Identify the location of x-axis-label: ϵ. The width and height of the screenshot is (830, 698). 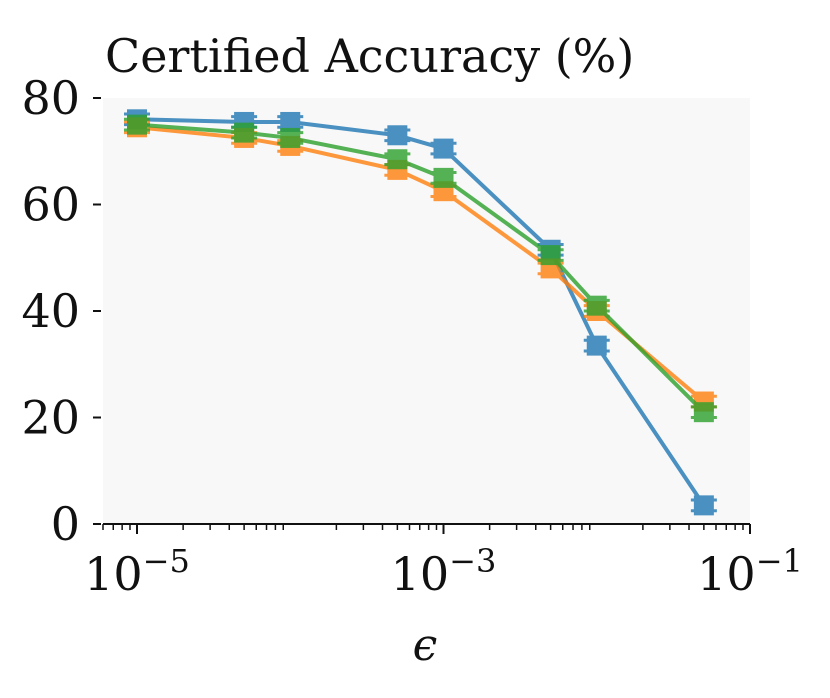
(425, 645).